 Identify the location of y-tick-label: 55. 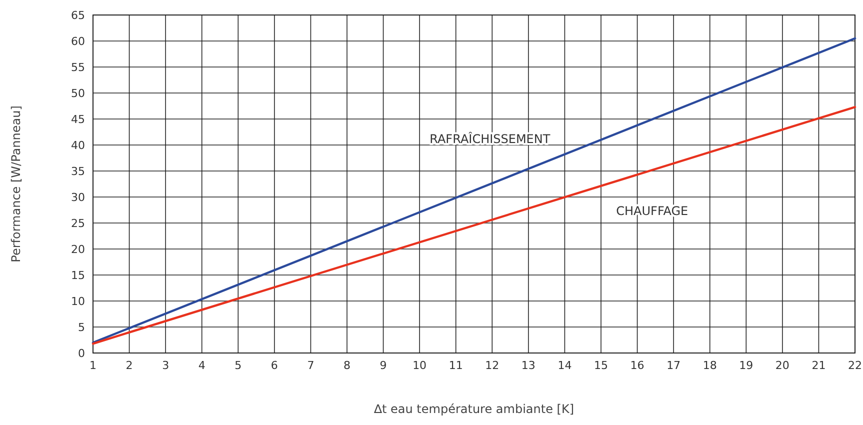
(78, 67).